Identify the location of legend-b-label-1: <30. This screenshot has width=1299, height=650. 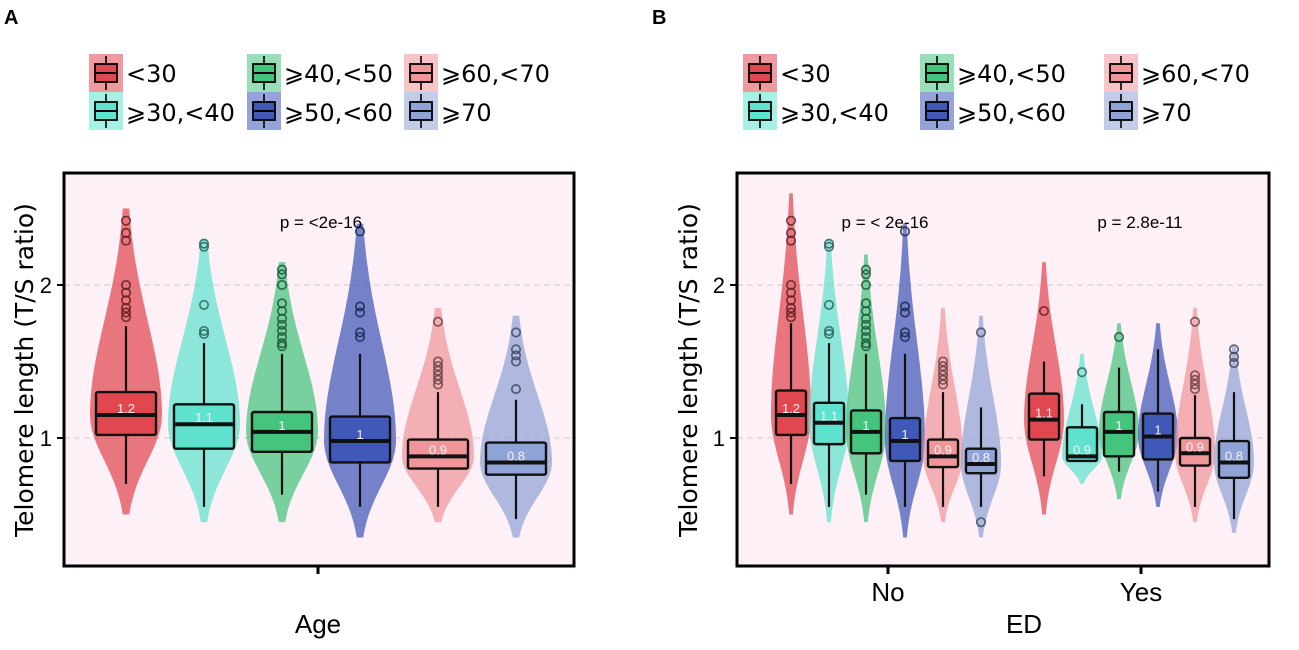
(805, 74).